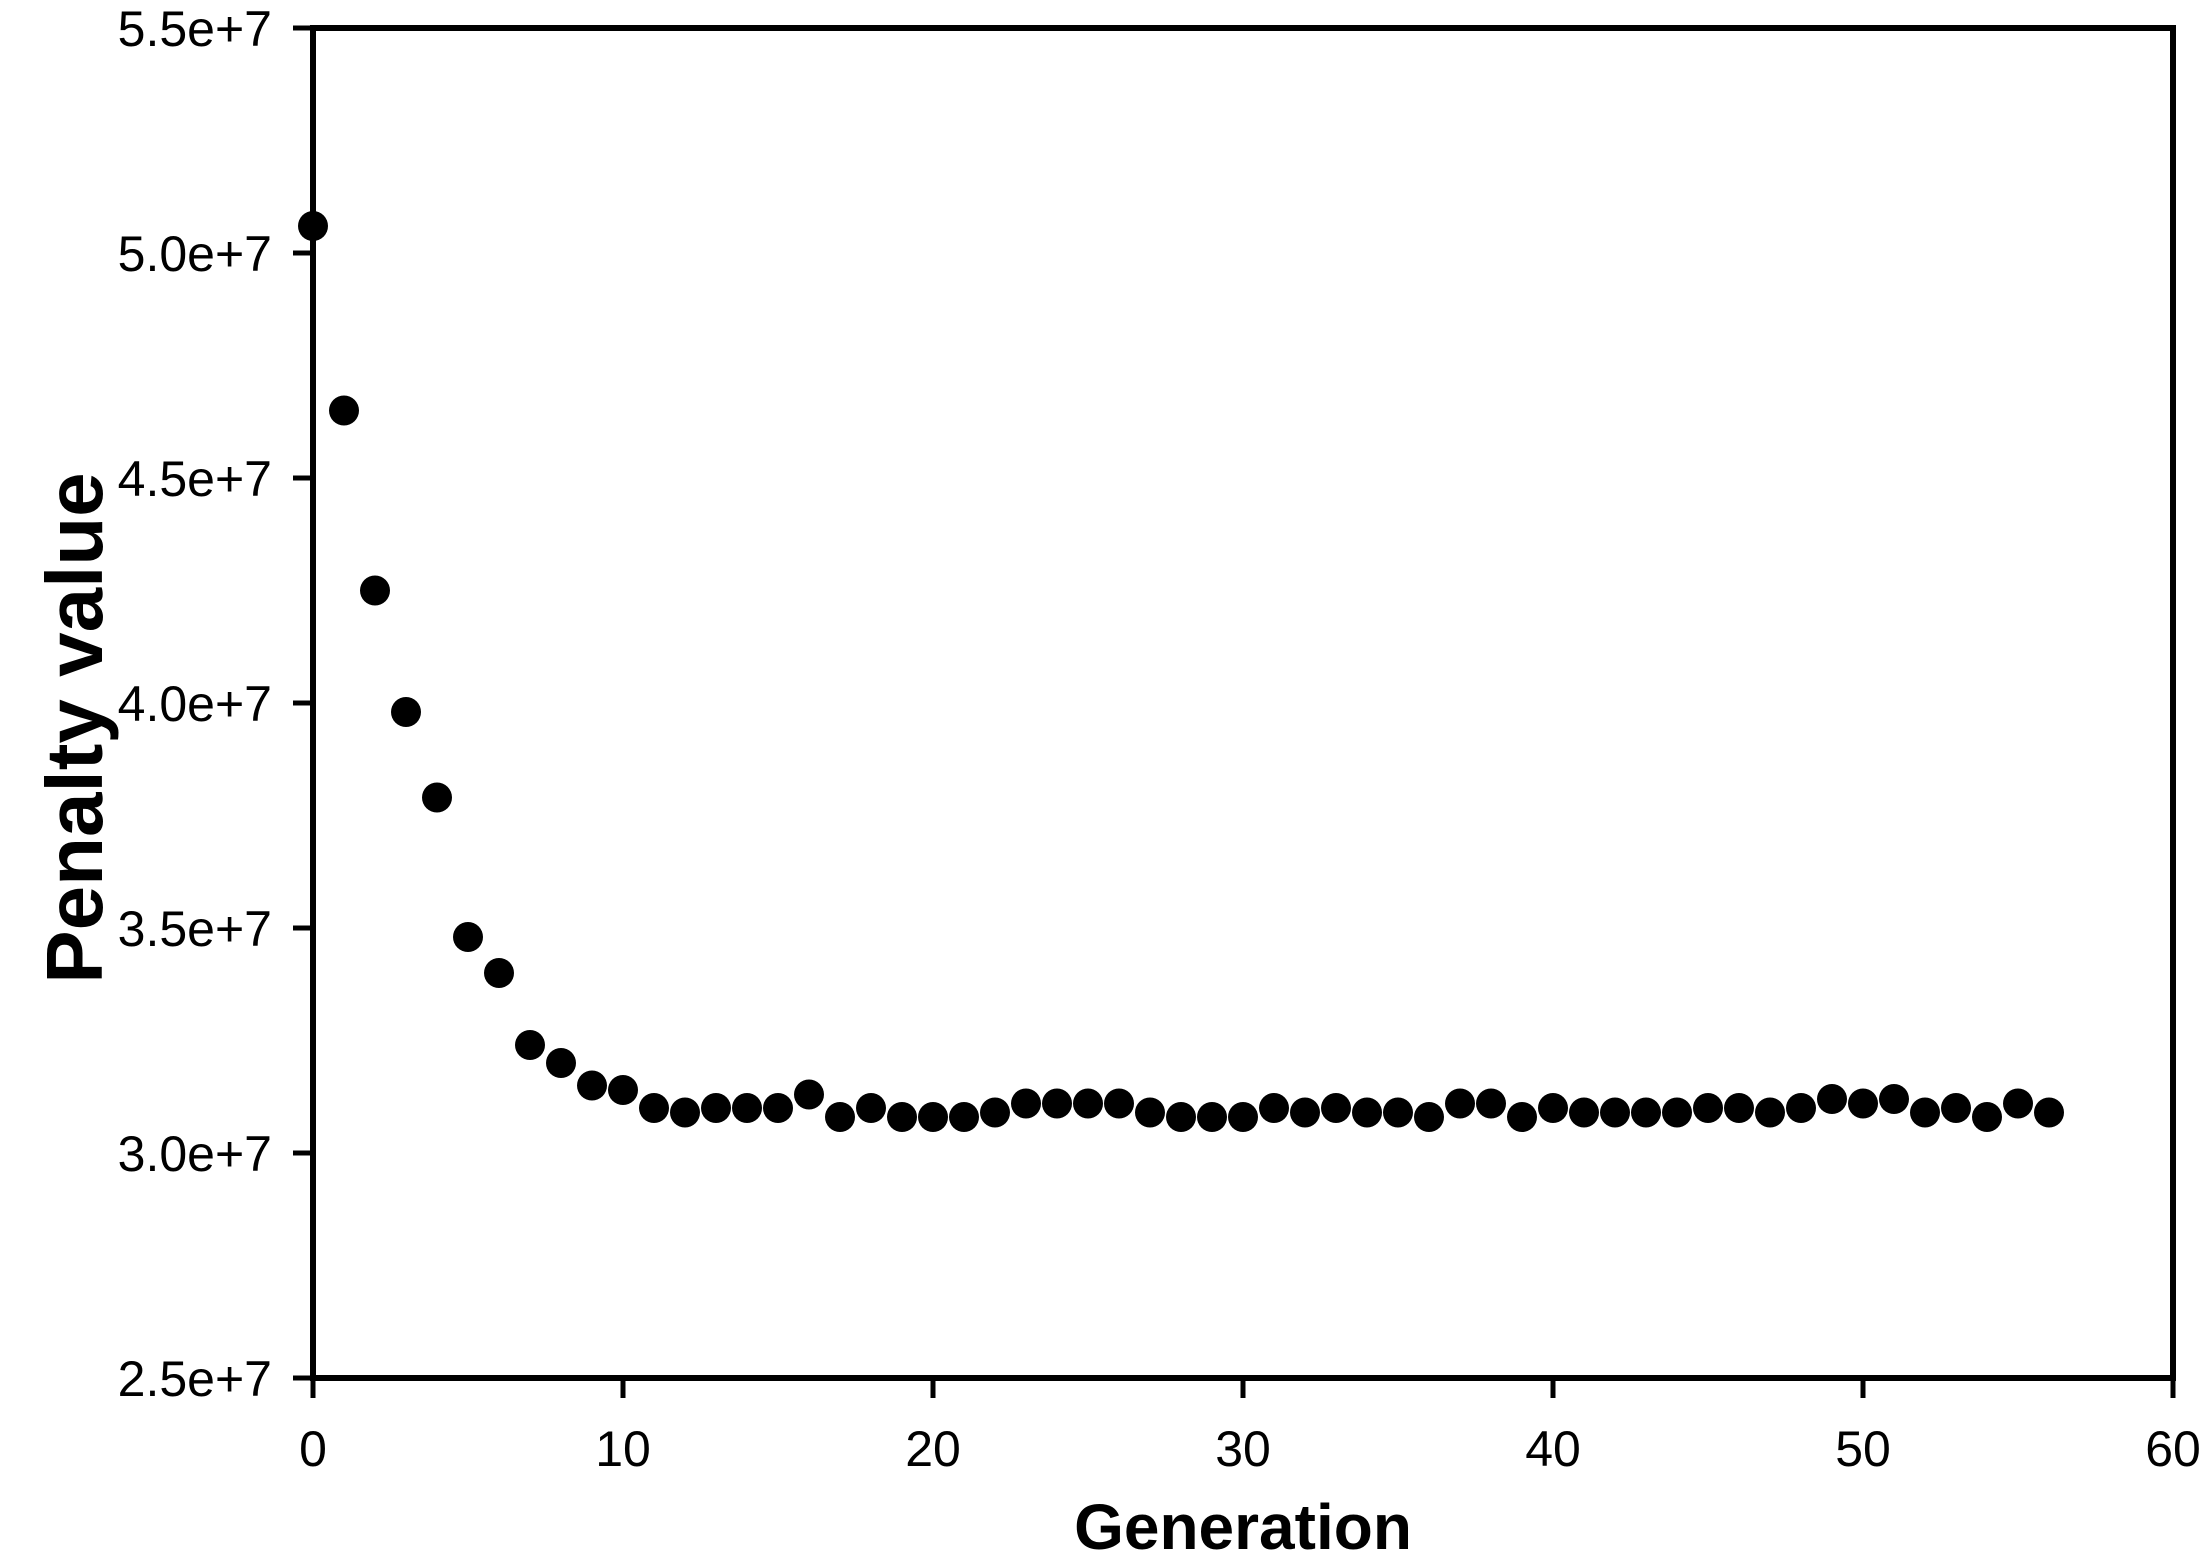  What do you see at coordinates (1243, 1526) in the screenshot?
I see `x-axis-label: Generation` at bounding box center [1243, 1526].